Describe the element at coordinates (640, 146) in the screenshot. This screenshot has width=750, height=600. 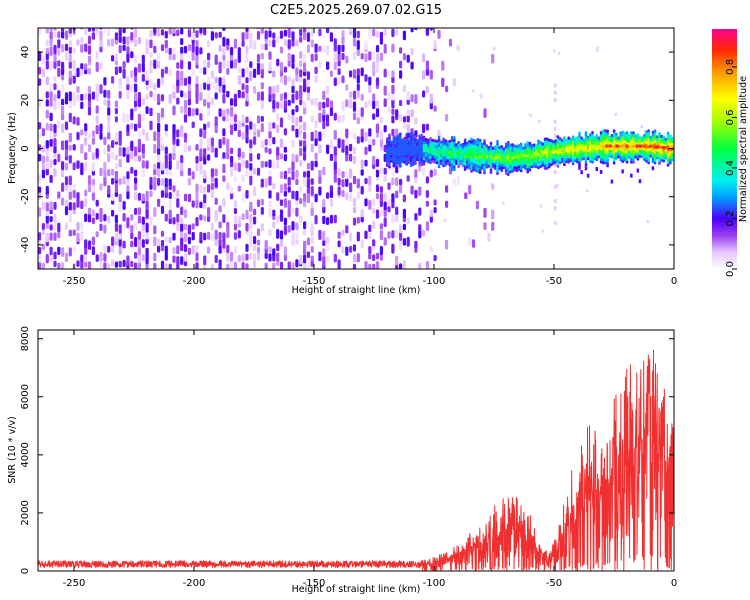
I see `spectrogram-signal-peak` at that location.